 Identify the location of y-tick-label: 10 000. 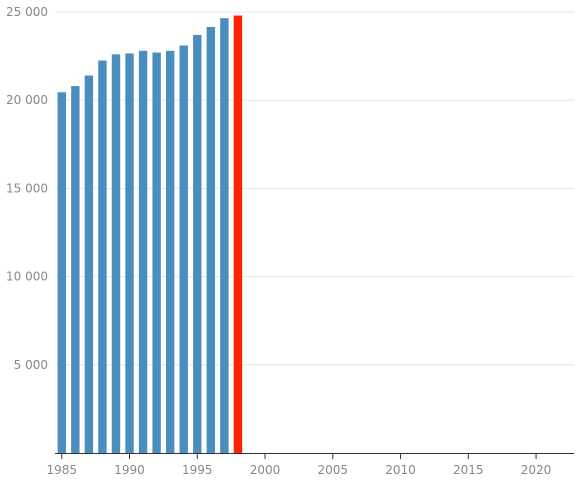
(27, 277).